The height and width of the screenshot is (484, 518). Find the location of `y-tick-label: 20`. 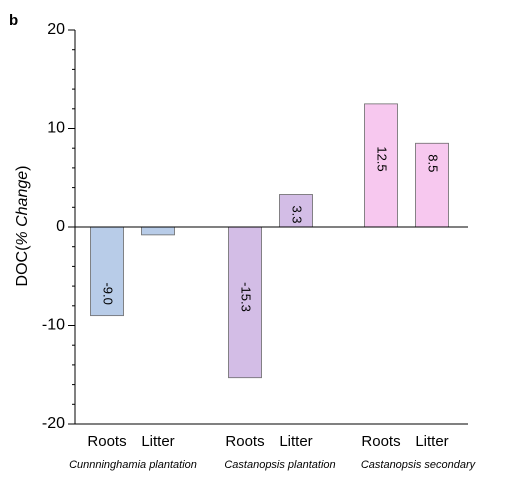

y-tick-label: 20 is located at coordinates (56, 29).